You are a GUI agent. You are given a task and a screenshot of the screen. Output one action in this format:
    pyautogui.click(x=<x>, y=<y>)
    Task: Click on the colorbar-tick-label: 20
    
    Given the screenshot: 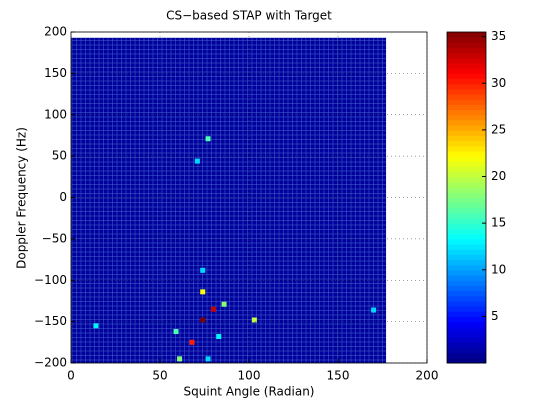 What is the action you would take?
    pyautogui.click(x=498, y=176)
    